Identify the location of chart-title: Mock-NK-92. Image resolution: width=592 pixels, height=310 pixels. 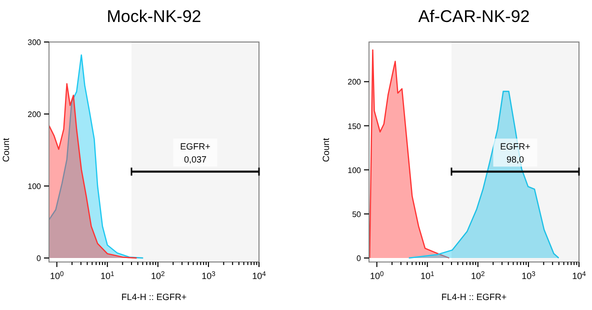
(154, 16).